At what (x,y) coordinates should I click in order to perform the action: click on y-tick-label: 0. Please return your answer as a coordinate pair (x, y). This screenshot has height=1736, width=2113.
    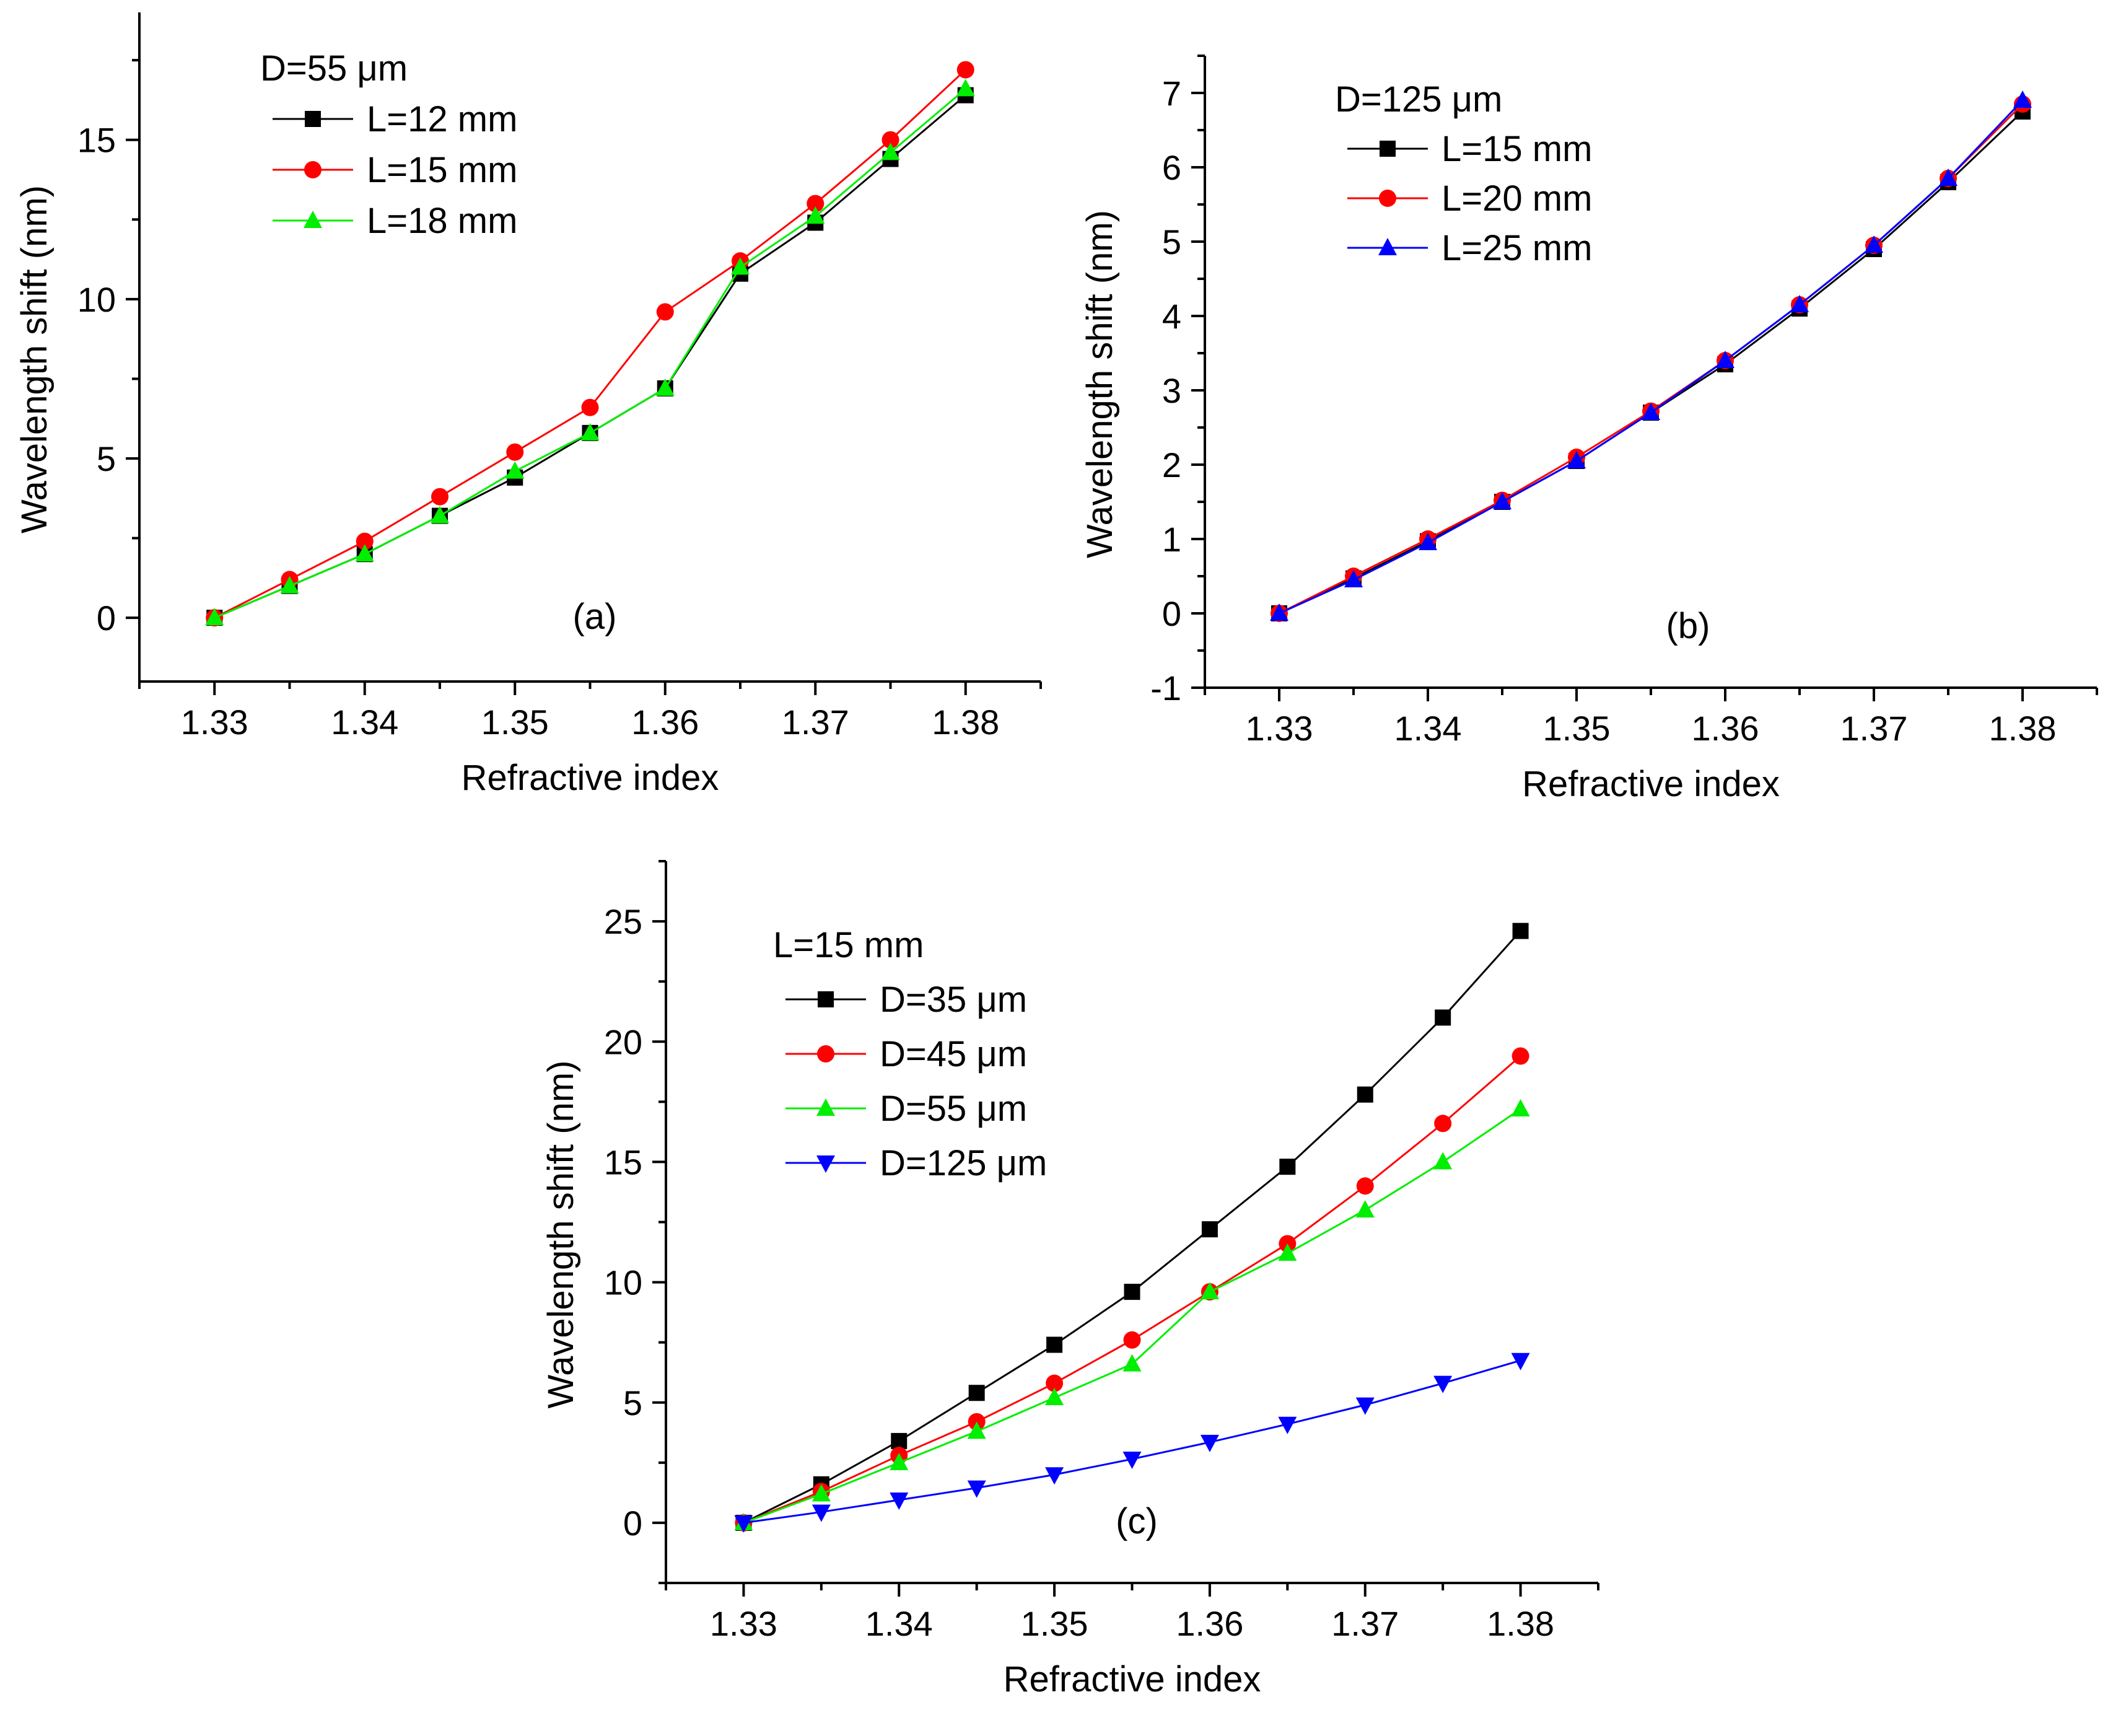
    Looking at the image, I should click on (1171, 614).